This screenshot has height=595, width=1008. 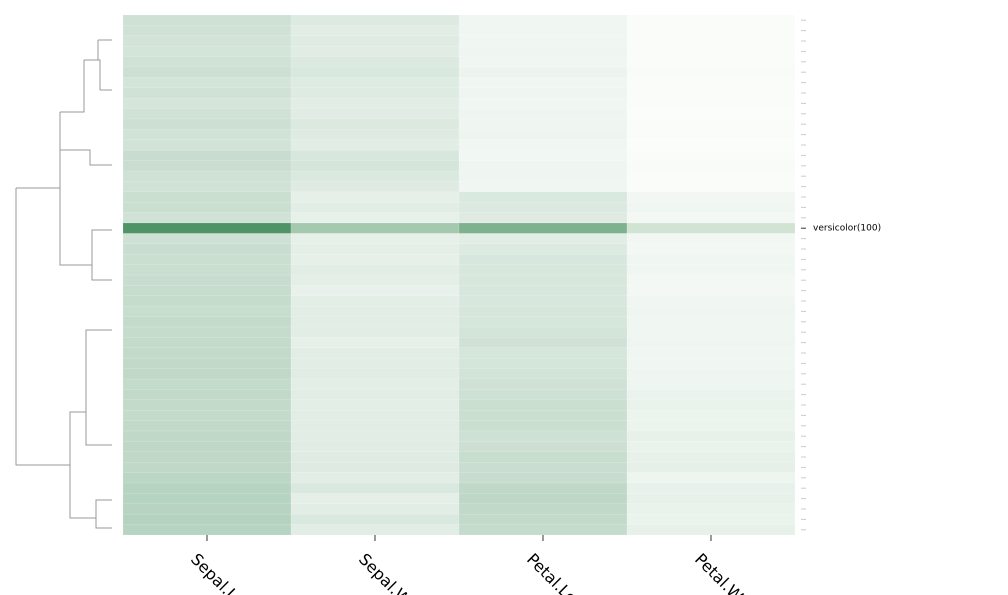 I want to click on column-label: Sepal.Width, so click(x=395, y=572).